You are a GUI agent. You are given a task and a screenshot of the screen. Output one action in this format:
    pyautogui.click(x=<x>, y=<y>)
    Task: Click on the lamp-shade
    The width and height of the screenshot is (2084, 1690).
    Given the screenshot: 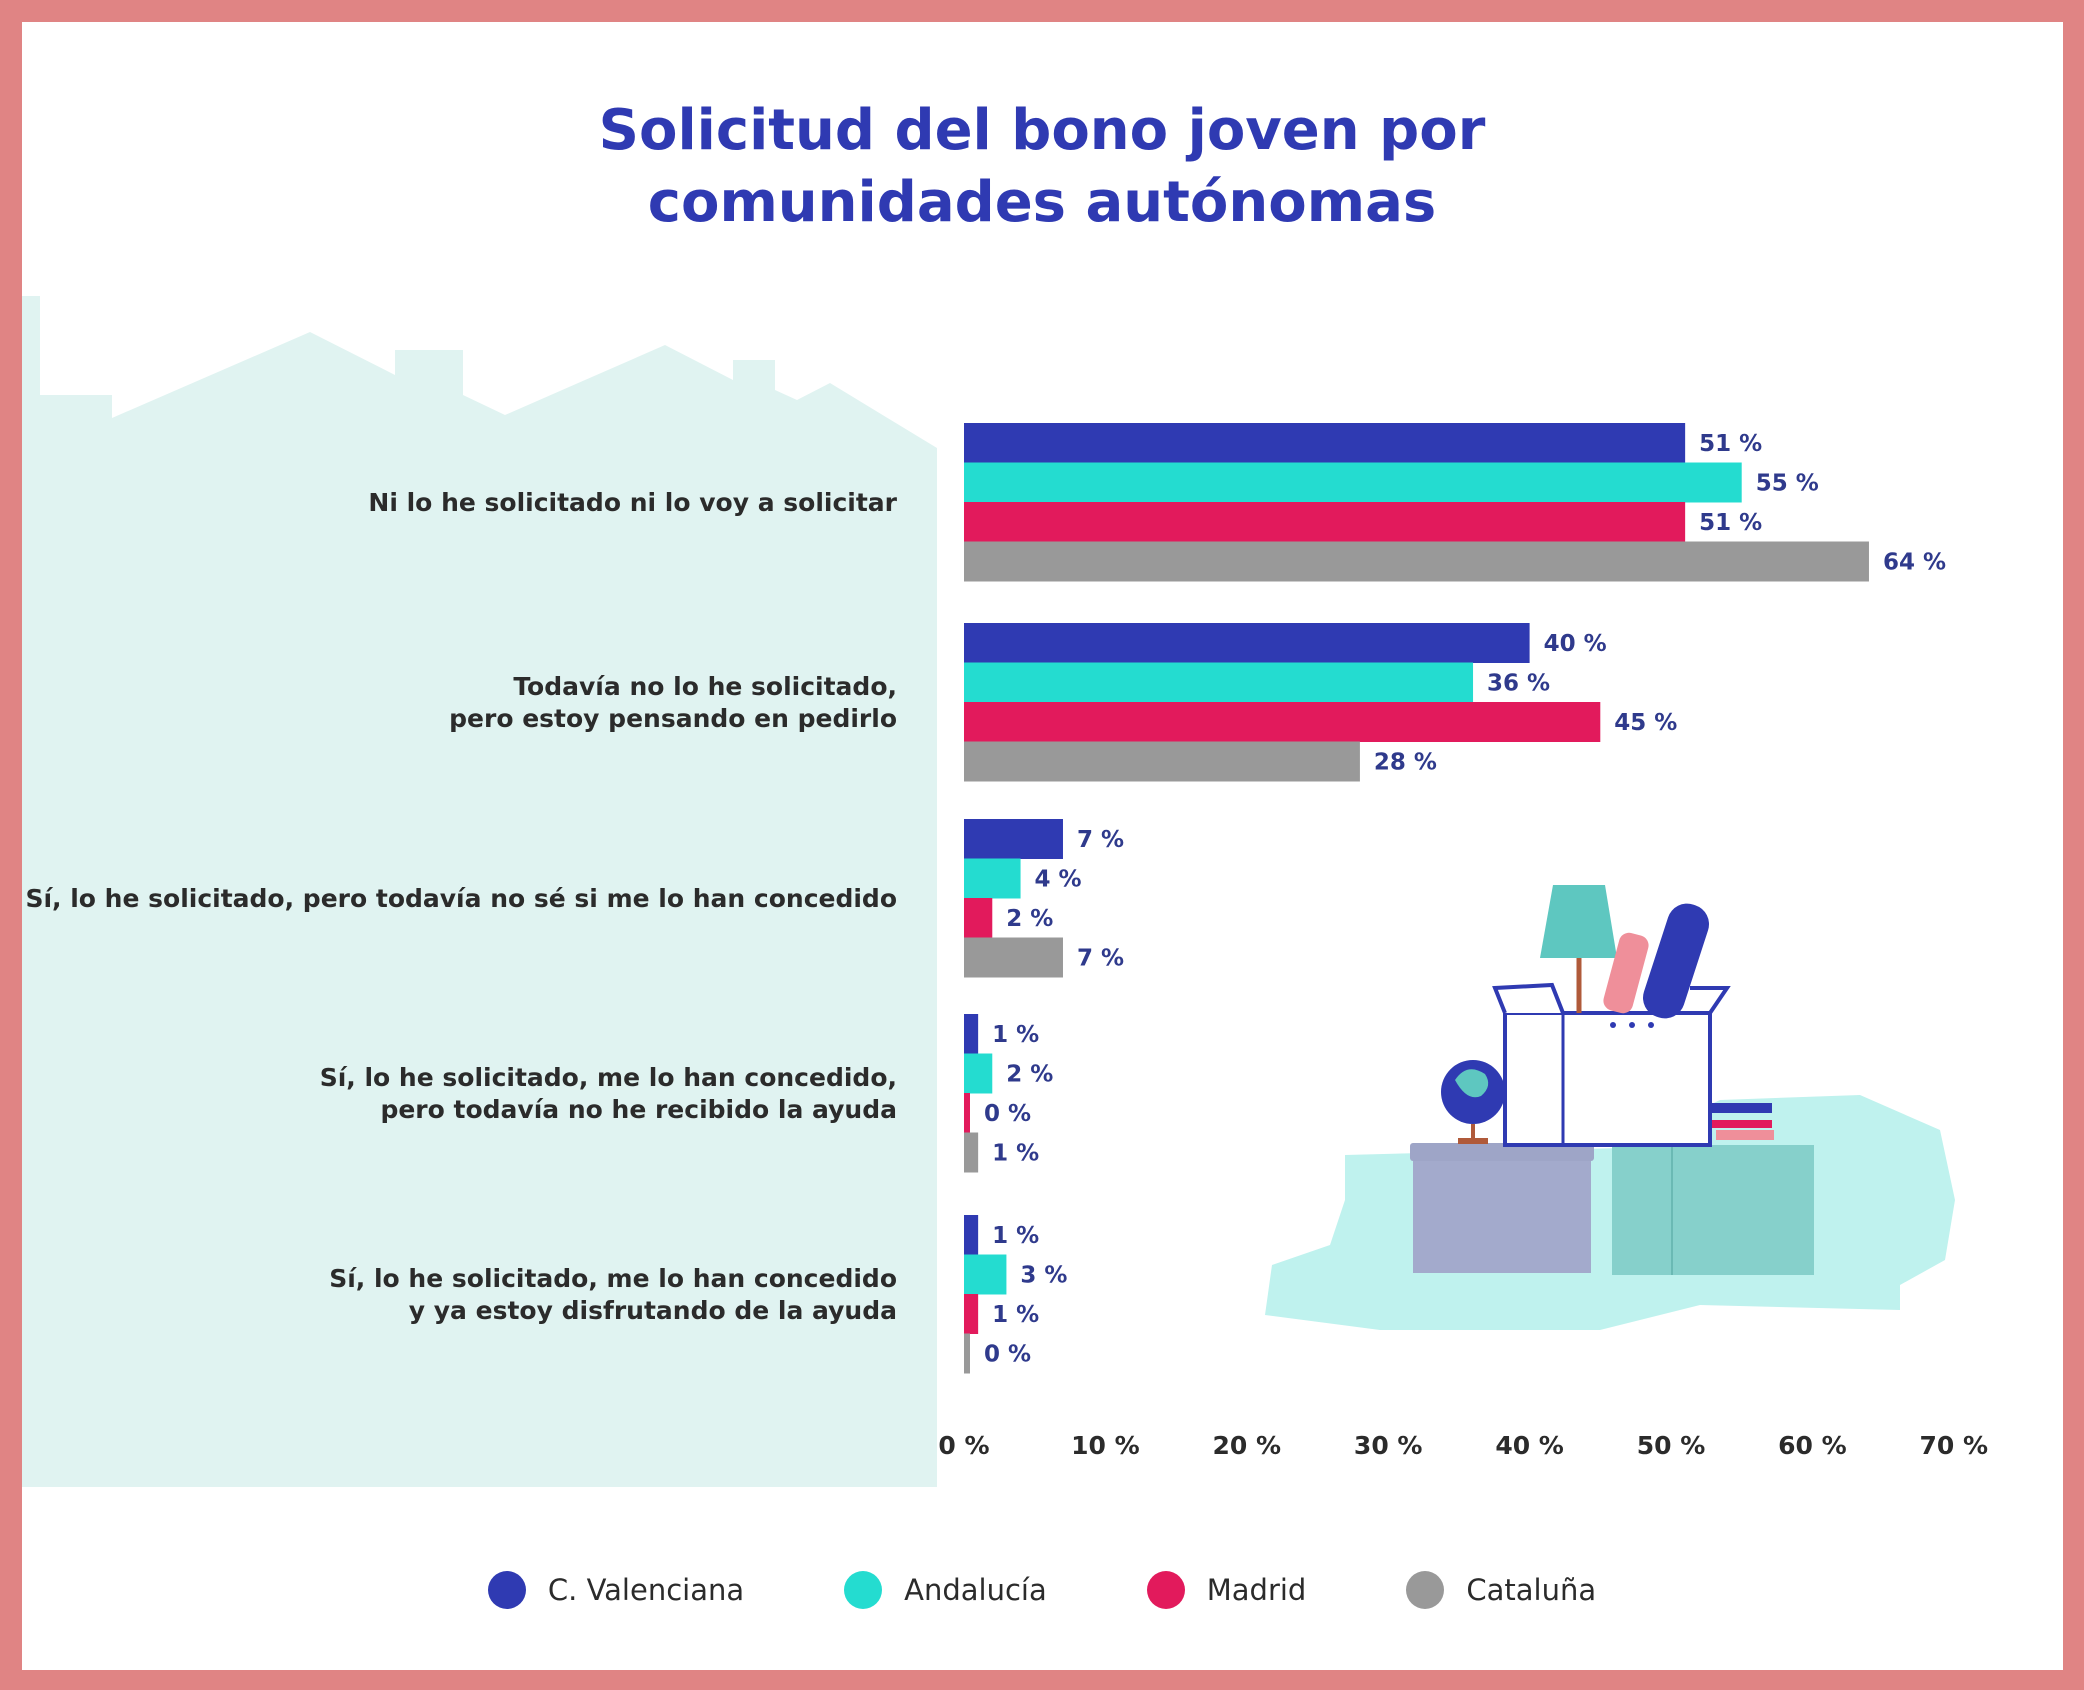 What is the action you would take?
    pyautogui.click(x=1578, y=921)
    